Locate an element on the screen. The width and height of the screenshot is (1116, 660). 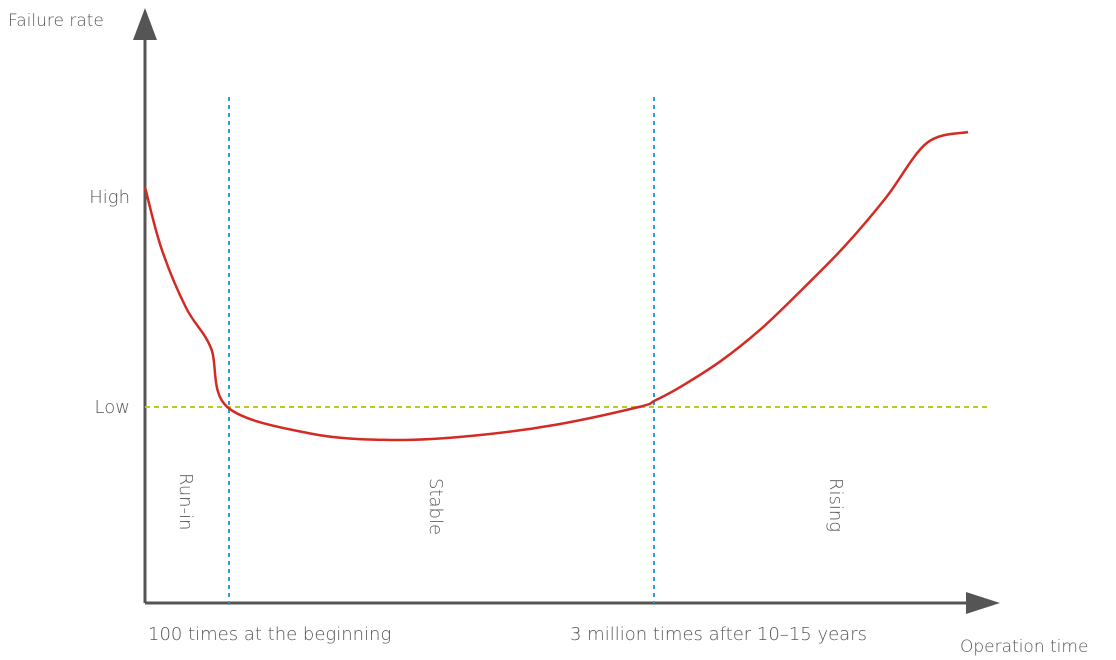
y-axis-arrow is located at coordinates (145, 24).